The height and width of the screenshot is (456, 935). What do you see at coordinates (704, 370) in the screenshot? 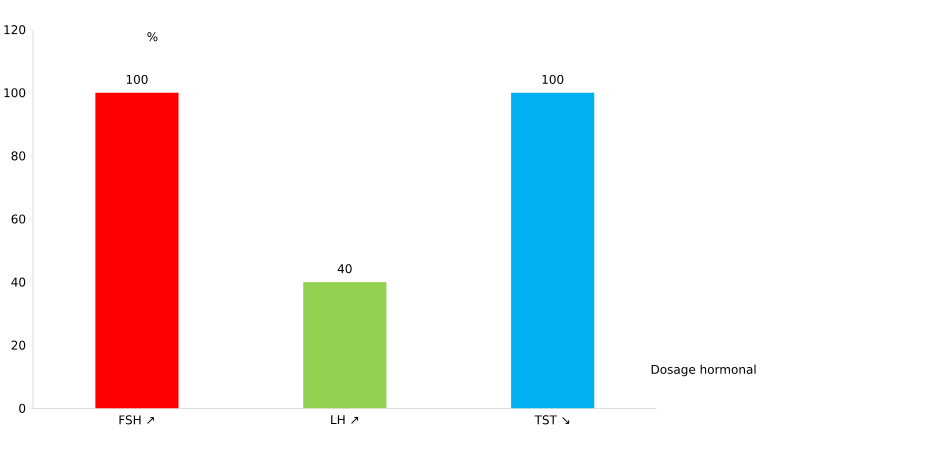
I see `x-axis-title: Dosage hormonal` at bounding box center [704, 370].